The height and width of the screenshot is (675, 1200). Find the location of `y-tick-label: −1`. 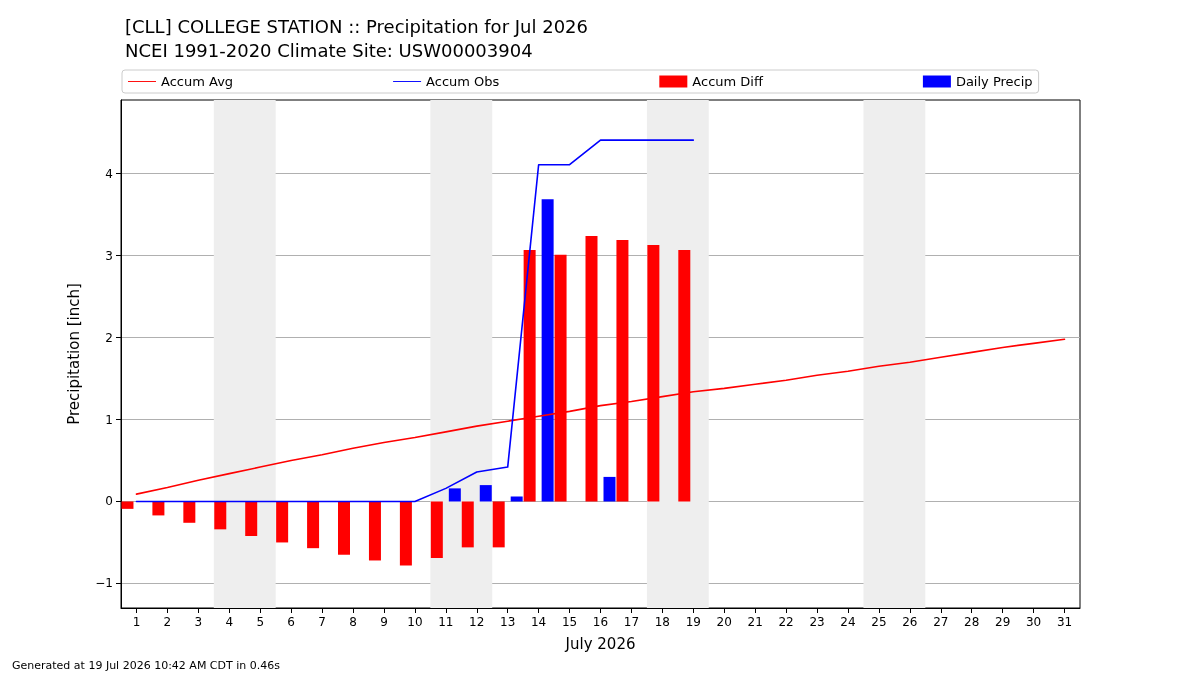

y-tick-label: −1 is located at coordinates (104, 583).